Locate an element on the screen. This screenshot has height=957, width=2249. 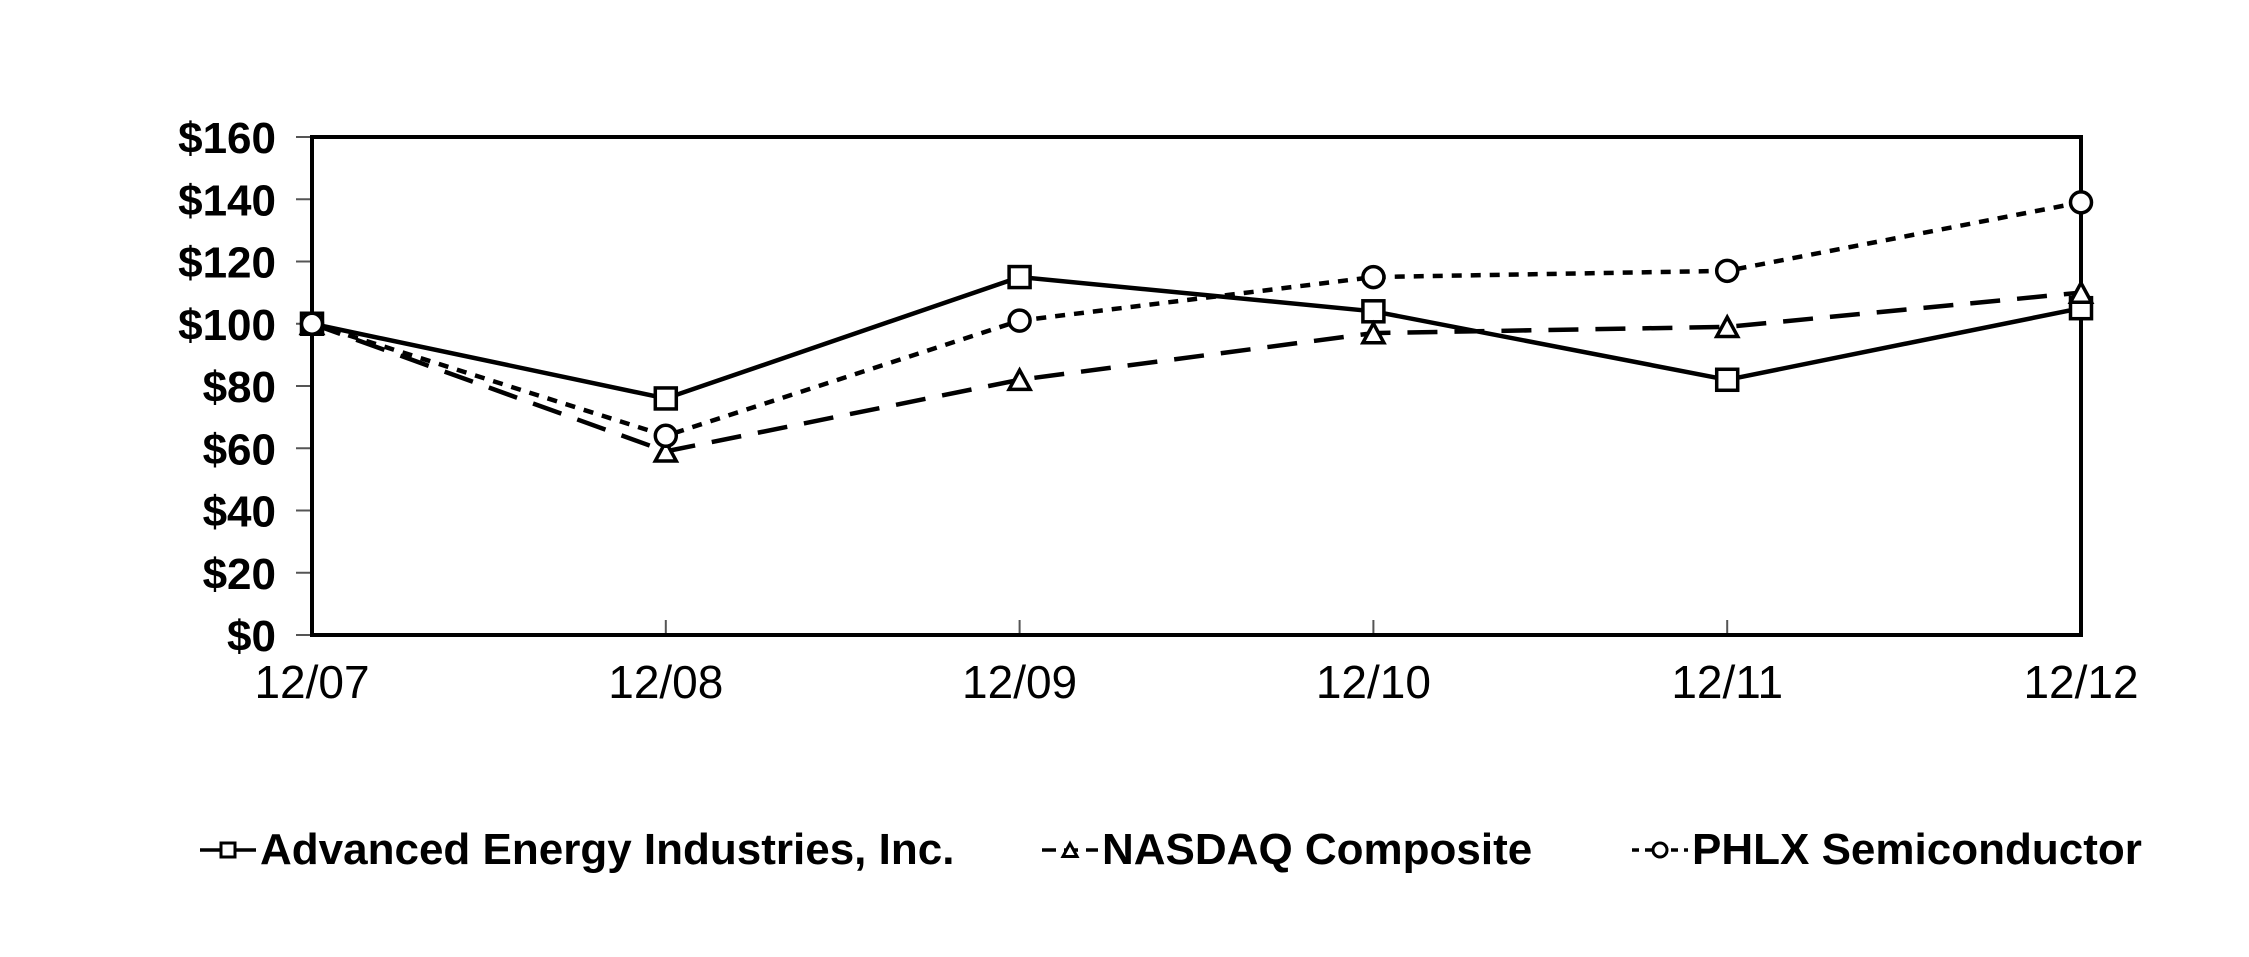
x-axis-tick-label: 12/07 is located at coordinates (311, 682).